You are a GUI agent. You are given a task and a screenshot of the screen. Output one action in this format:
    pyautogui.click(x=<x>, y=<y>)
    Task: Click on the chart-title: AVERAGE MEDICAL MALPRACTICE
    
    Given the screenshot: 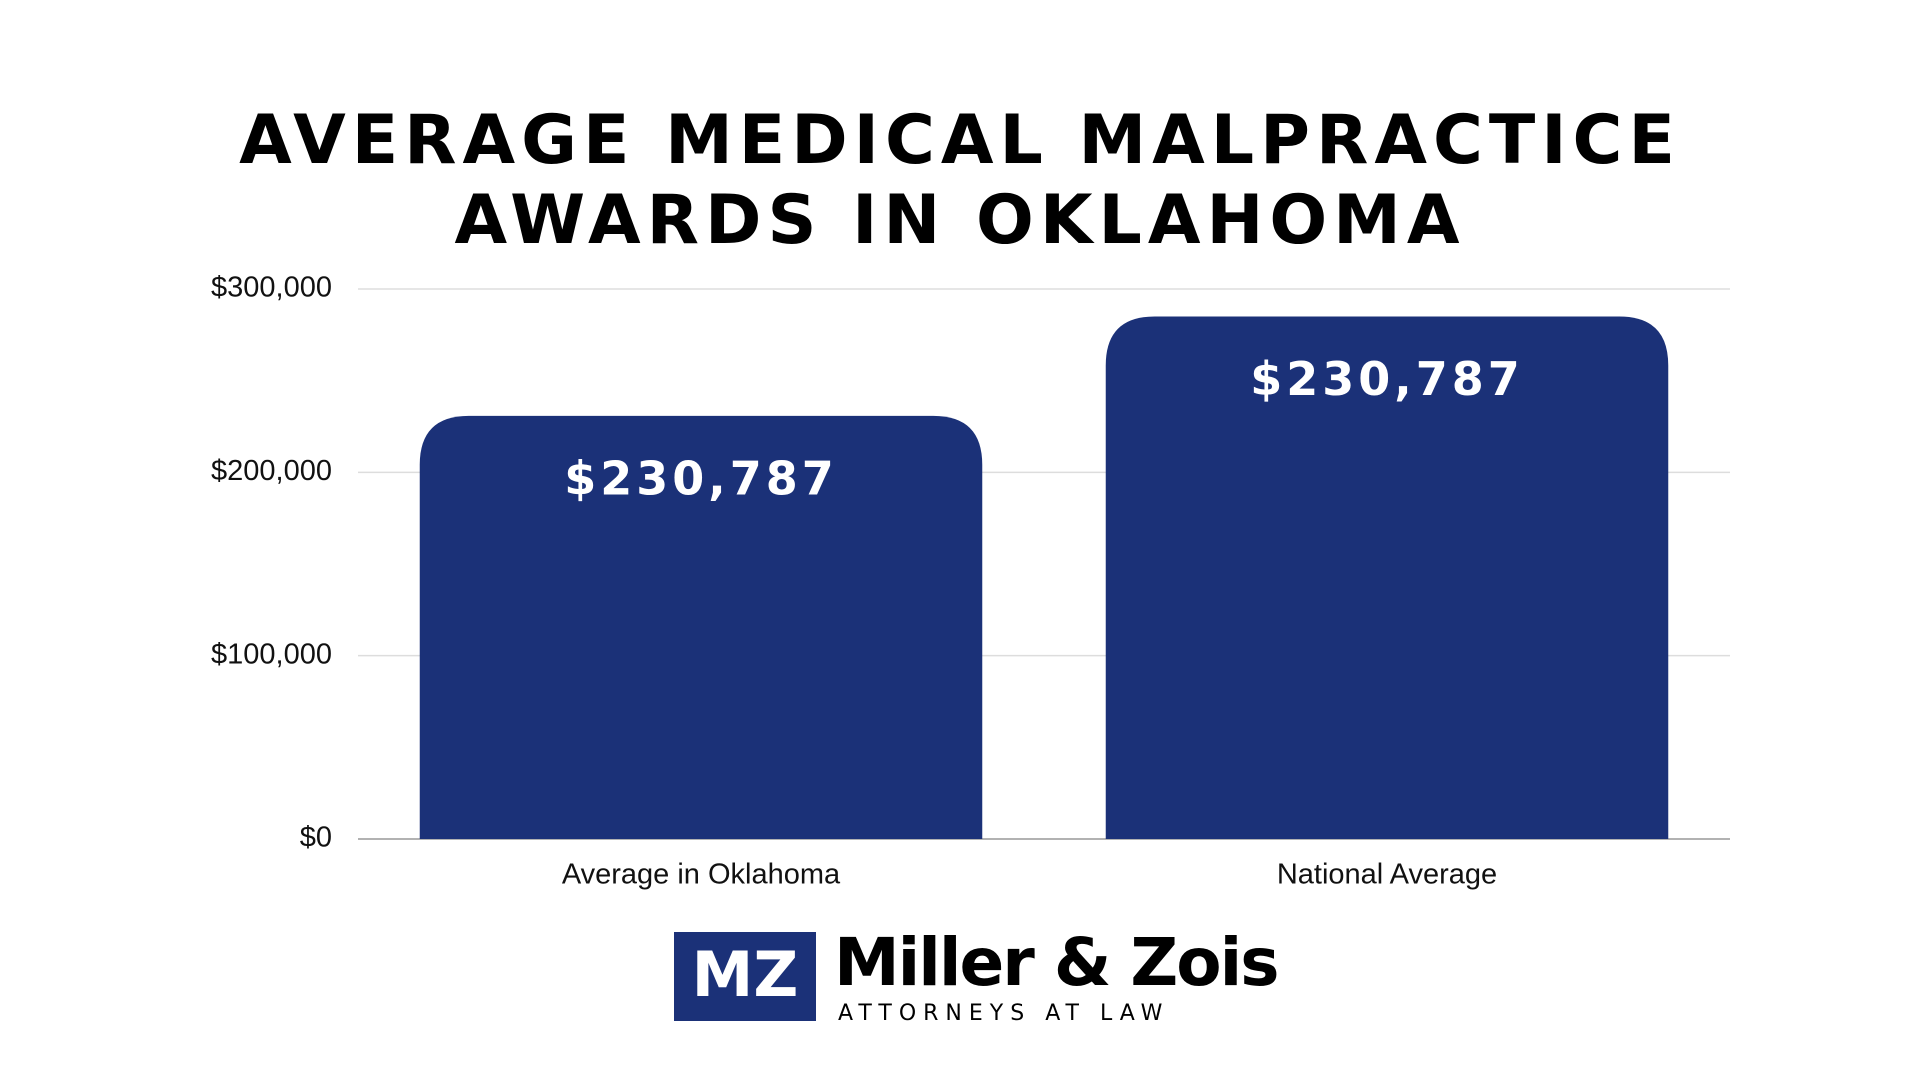 What is the action you would take?
    pyautogui.click(x=960, y=140)
    